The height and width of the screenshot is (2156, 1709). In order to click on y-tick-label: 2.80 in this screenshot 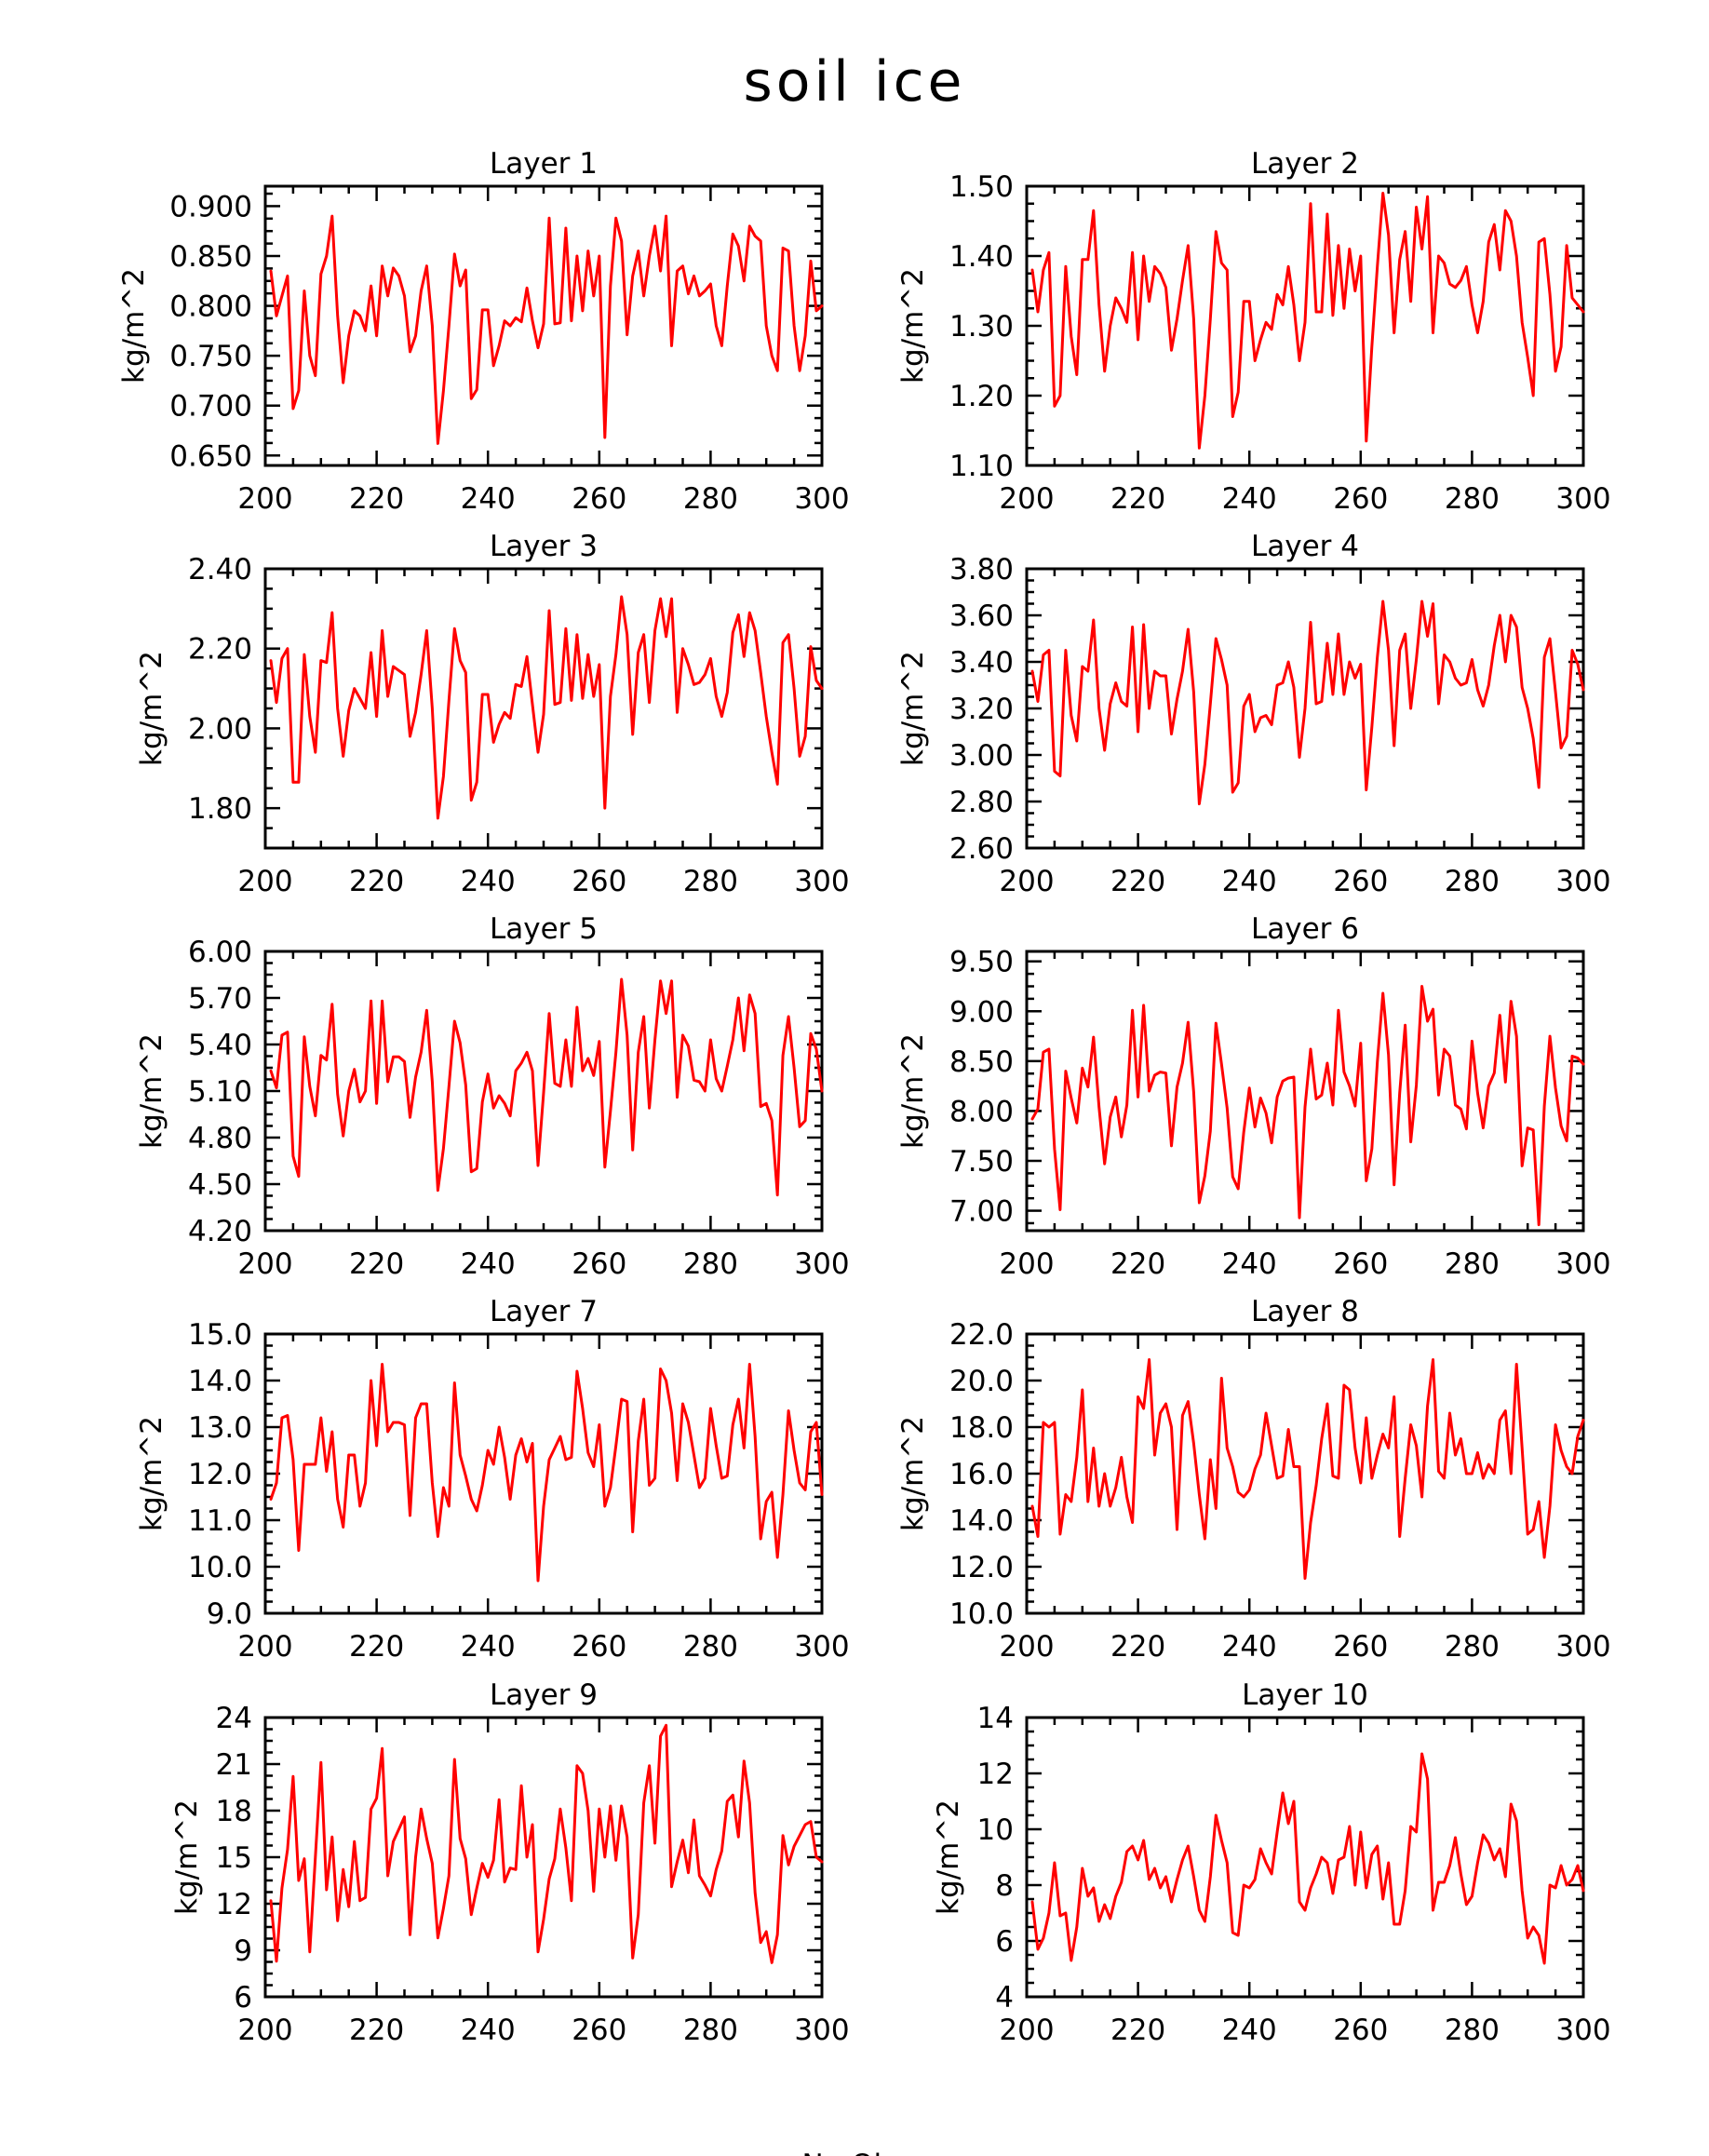, I will do `click(982, 802)`.